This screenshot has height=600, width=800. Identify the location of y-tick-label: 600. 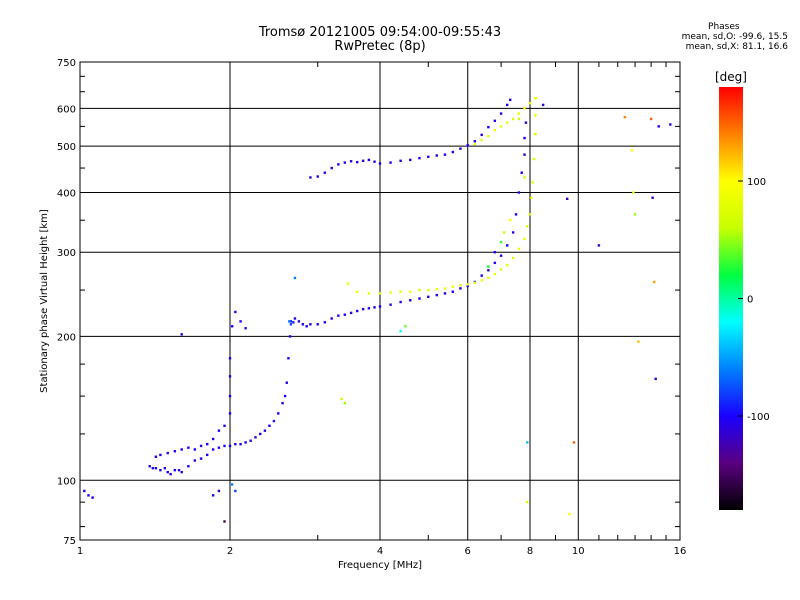
(66, 109).